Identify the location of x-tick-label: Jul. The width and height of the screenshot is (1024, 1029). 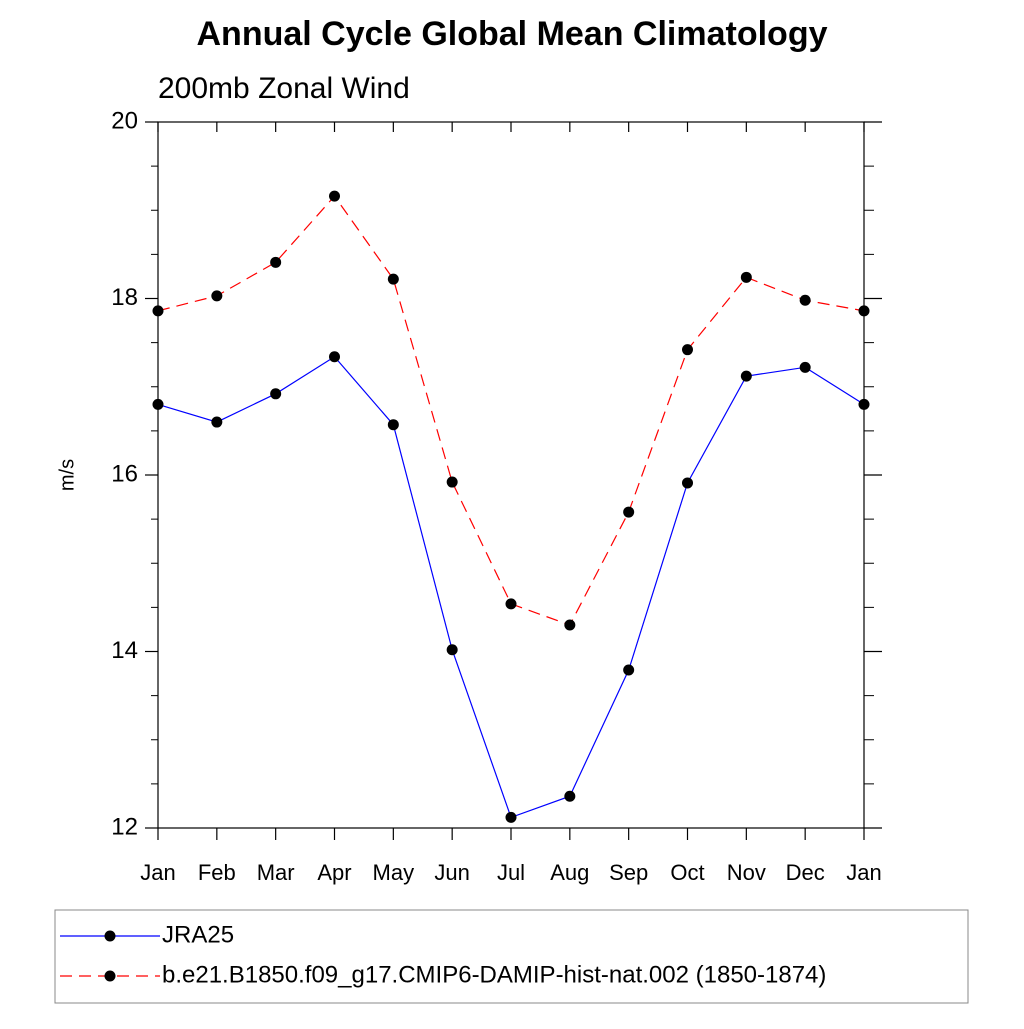
(511, 872).